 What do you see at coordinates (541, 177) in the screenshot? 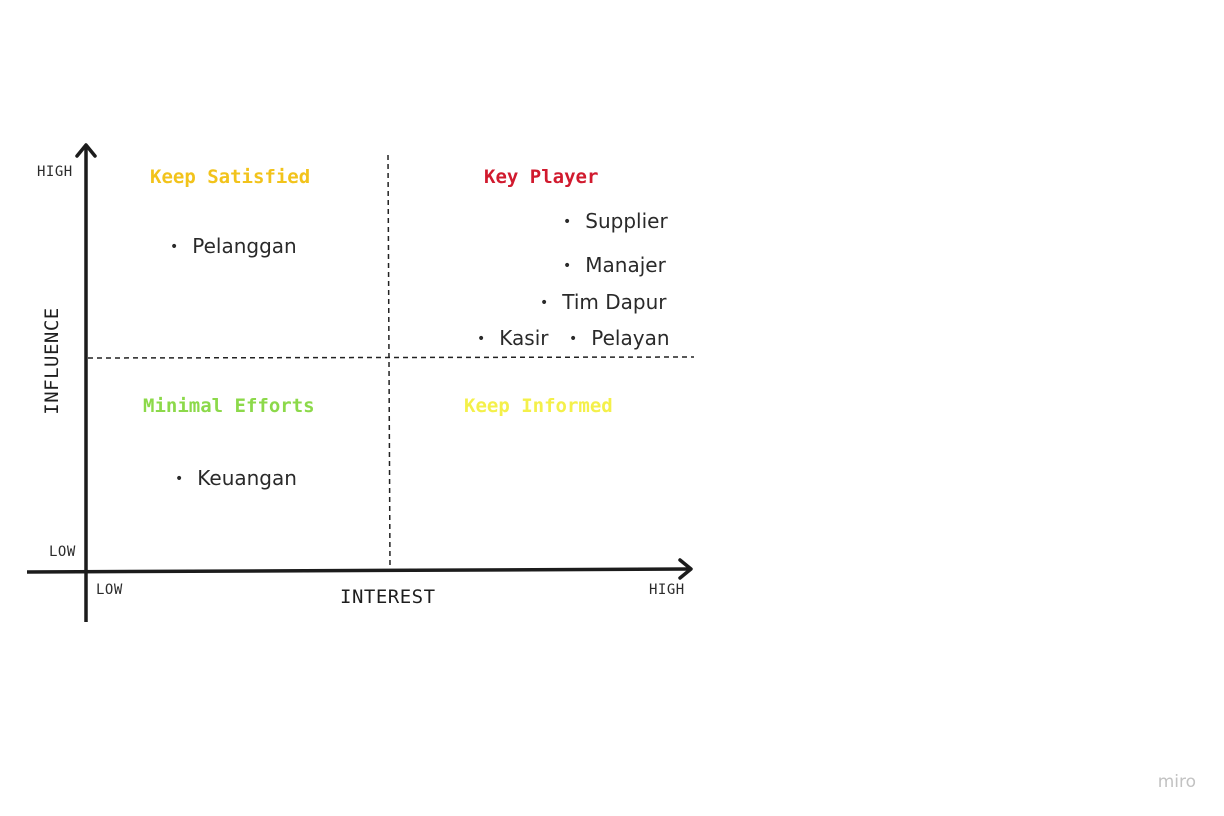
I see `quadrant-title-key-player: Key Player` at bounding box center [541, 177].